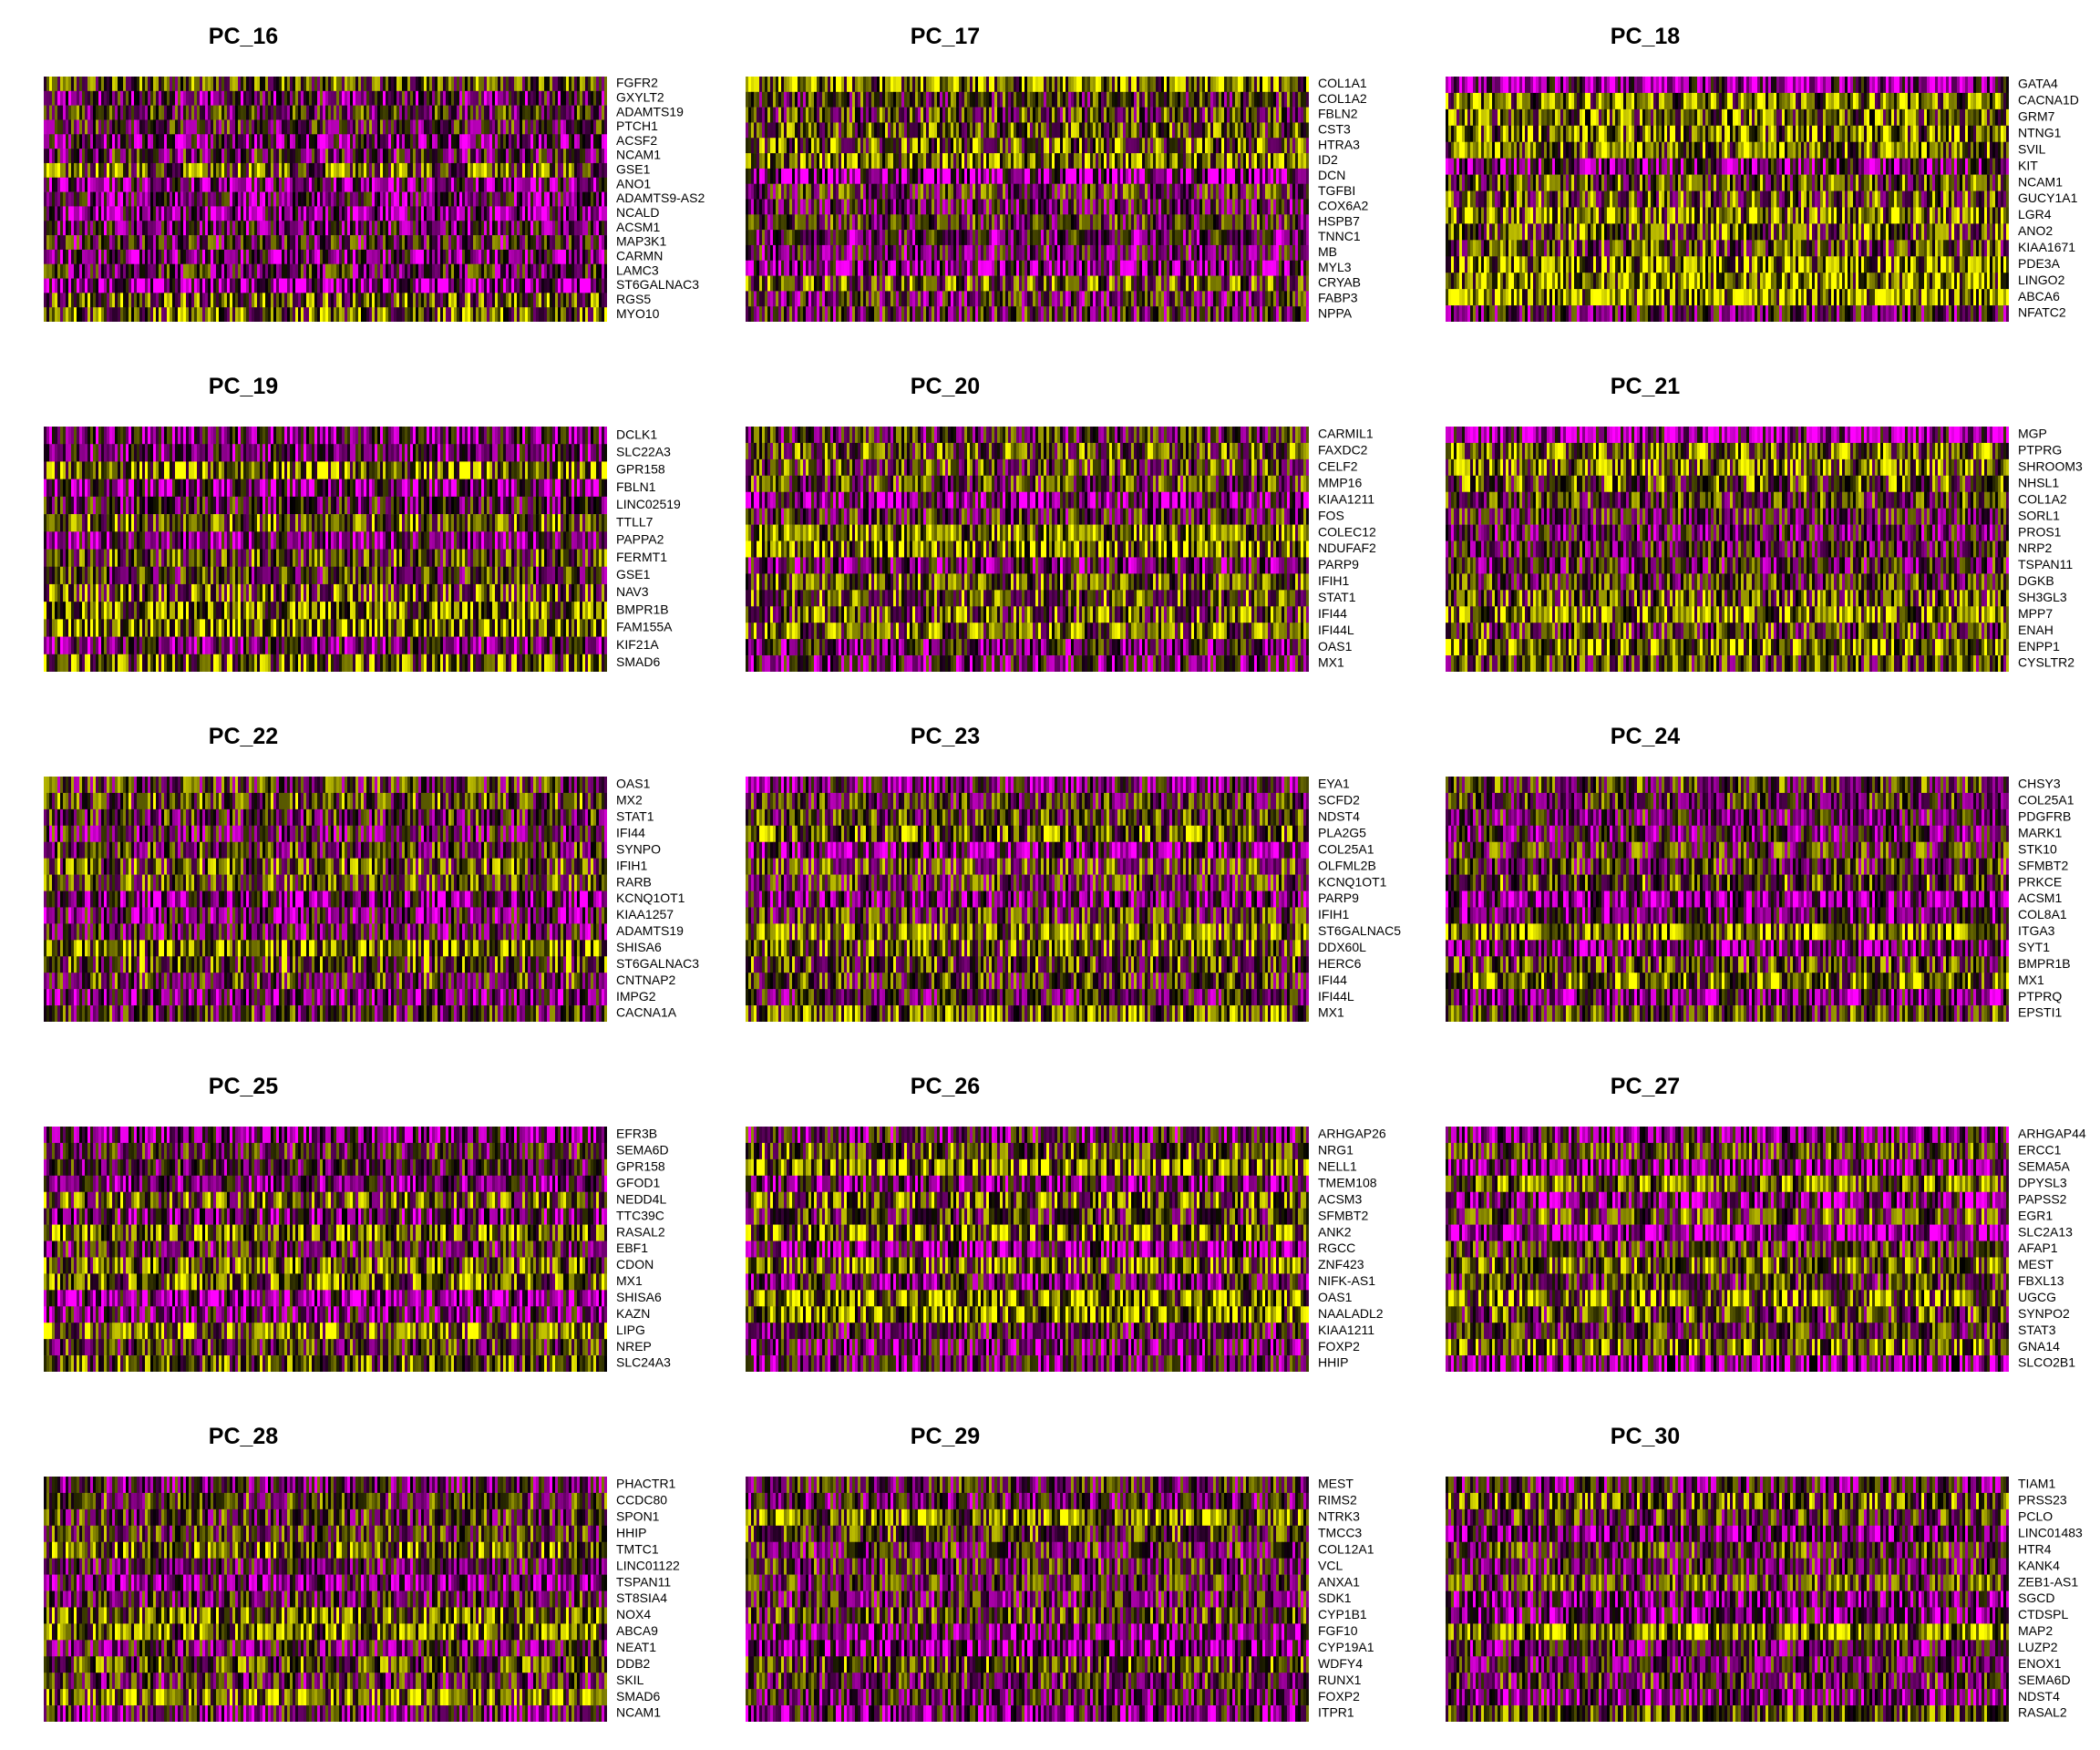 Image resolution: width=2100 pixels, height=1750 pixels. Describe the element at coordinates (641, 1198) in the screenshot. I see `gene-label: NEDD4L` at that location.